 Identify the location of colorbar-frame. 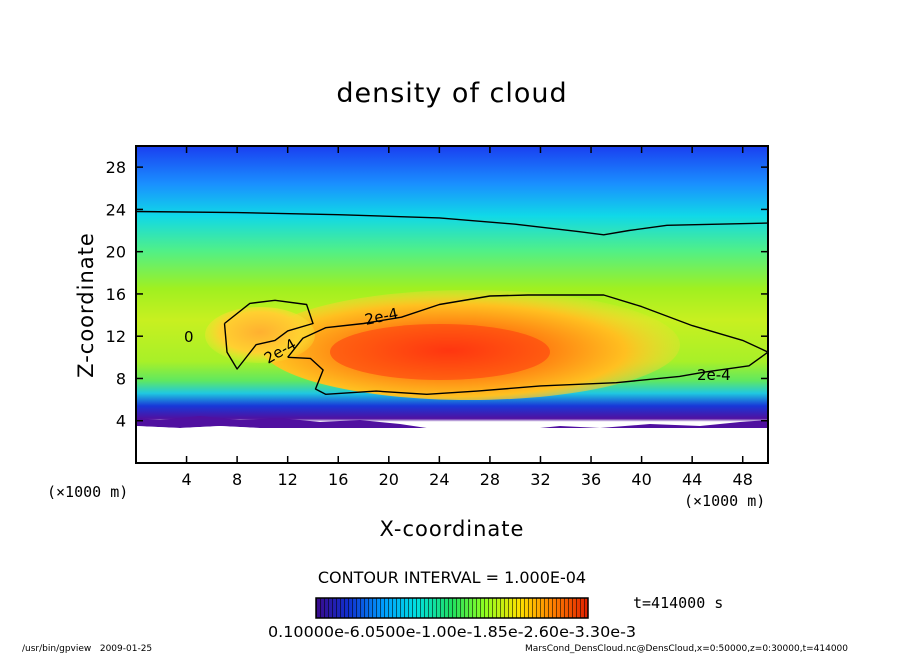
(452, 608).